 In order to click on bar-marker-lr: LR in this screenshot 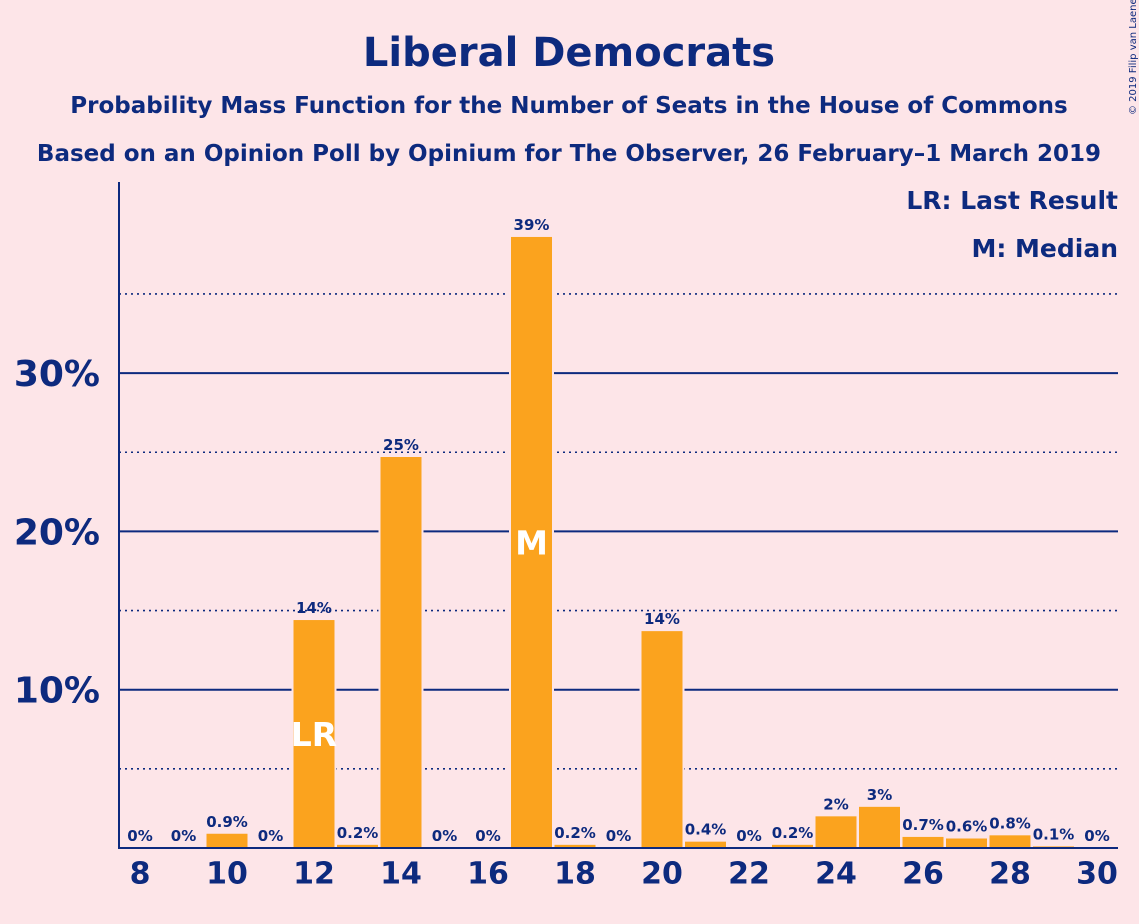, I will do `click(314, 734)`.